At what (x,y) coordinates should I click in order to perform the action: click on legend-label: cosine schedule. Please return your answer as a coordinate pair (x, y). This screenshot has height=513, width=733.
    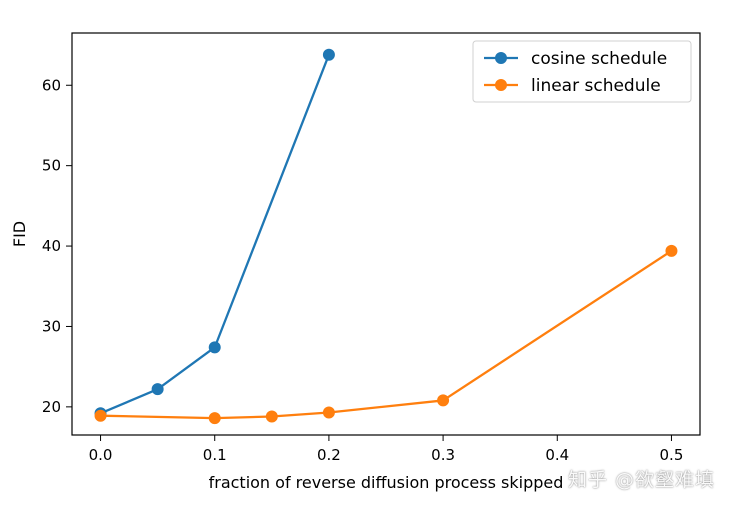
    Looking at the image, I should click on (599, 59).